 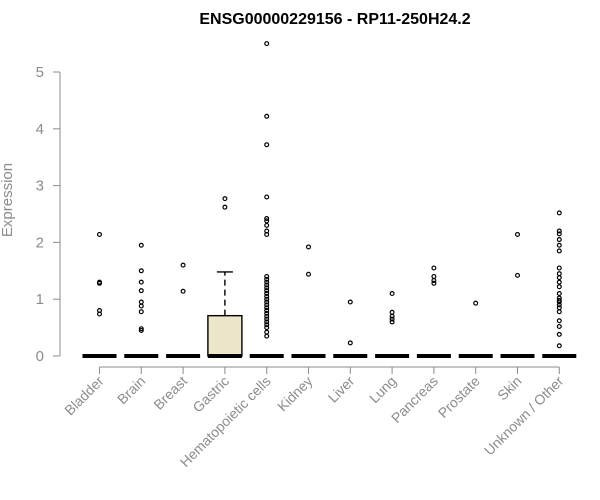 What do you see at coordinates (225, 335) in the screenshot?
I see `box` at bounding box center [225, 335].